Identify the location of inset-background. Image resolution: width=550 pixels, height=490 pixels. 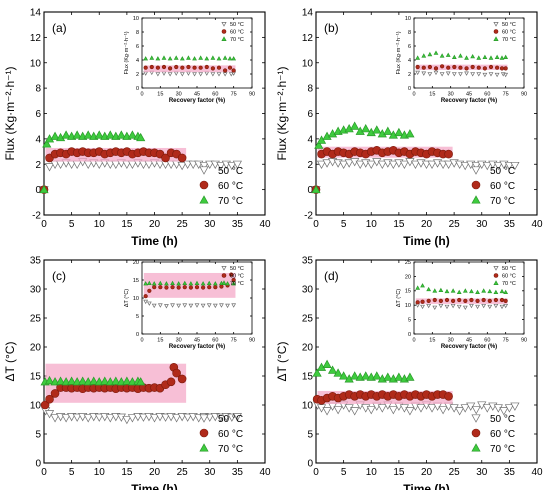
(197, 53).